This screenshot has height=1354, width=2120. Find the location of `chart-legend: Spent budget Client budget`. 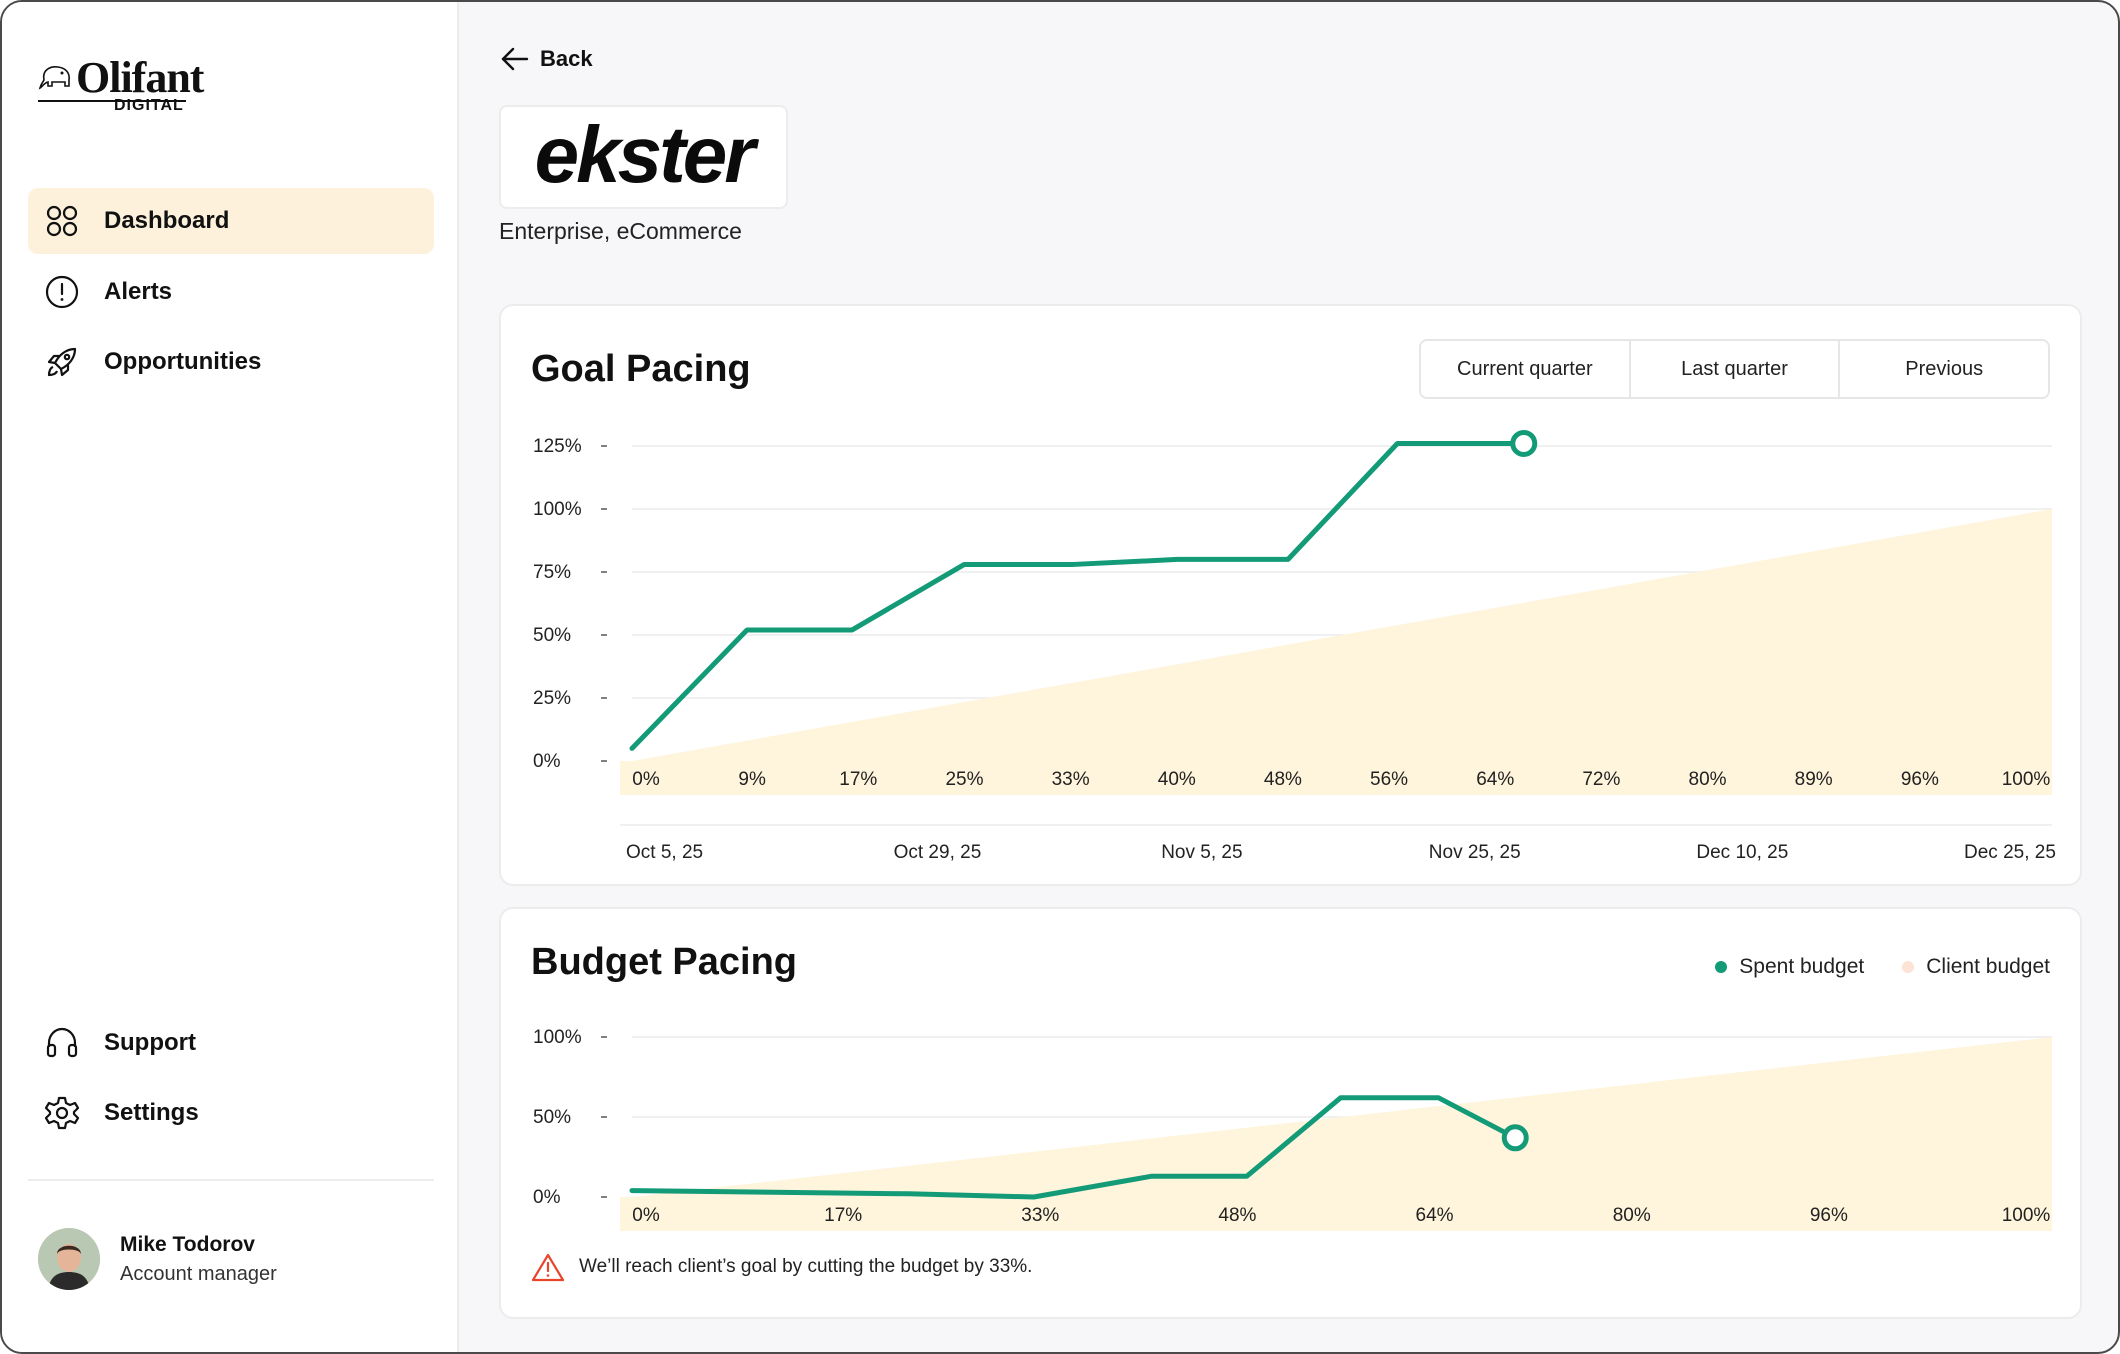

chart-legend: Spent budget Client budget is located at coordinates (1882, 967).